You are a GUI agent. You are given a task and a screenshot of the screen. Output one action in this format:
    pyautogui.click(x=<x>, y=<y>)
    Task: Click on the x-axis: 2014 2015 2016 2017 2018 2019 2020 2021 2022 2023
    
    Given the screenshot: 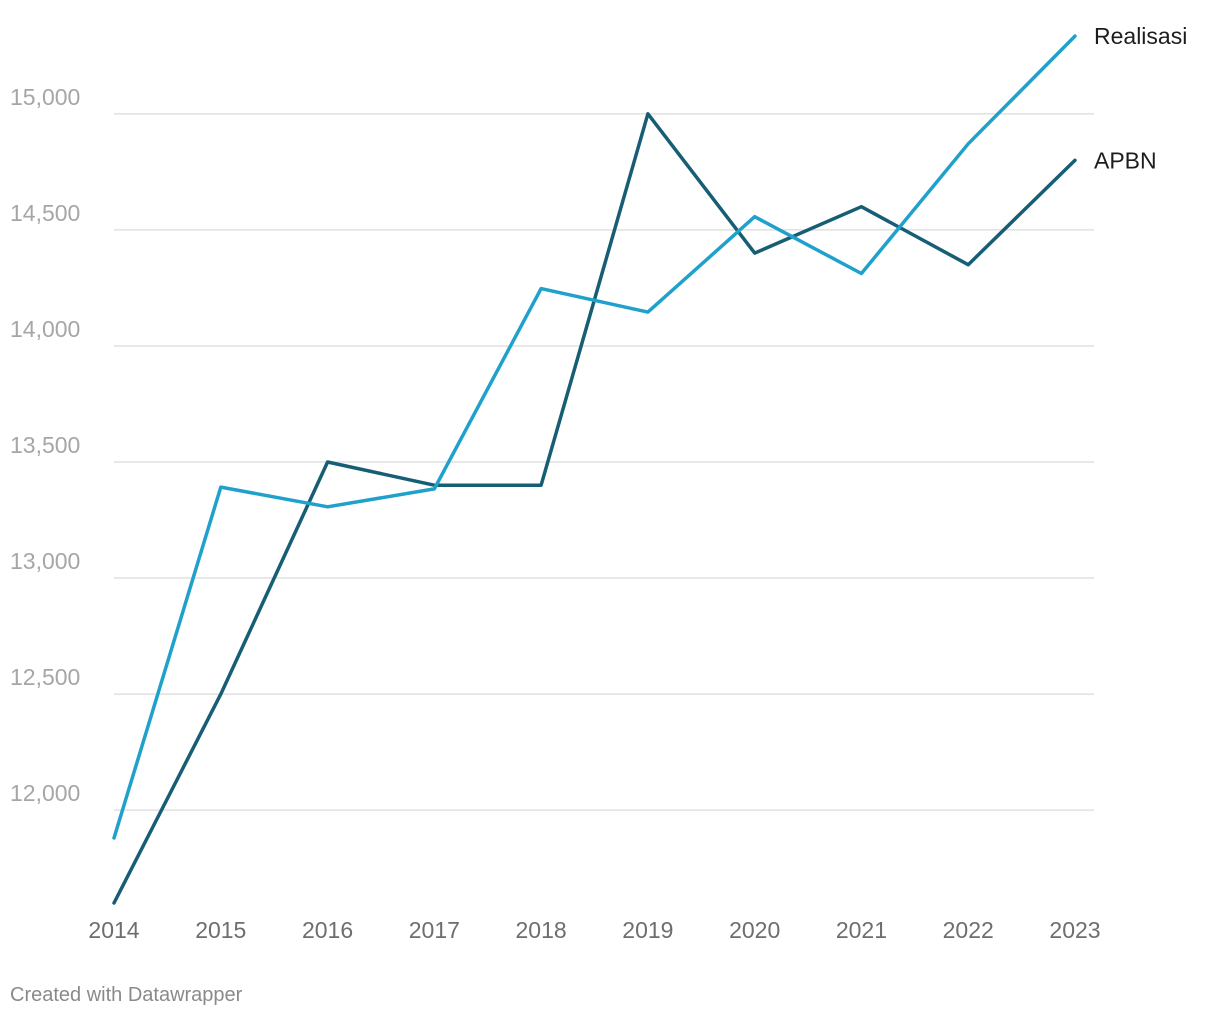 What is the action you would take?
    pyautogui.click(x=594, y=930)
    